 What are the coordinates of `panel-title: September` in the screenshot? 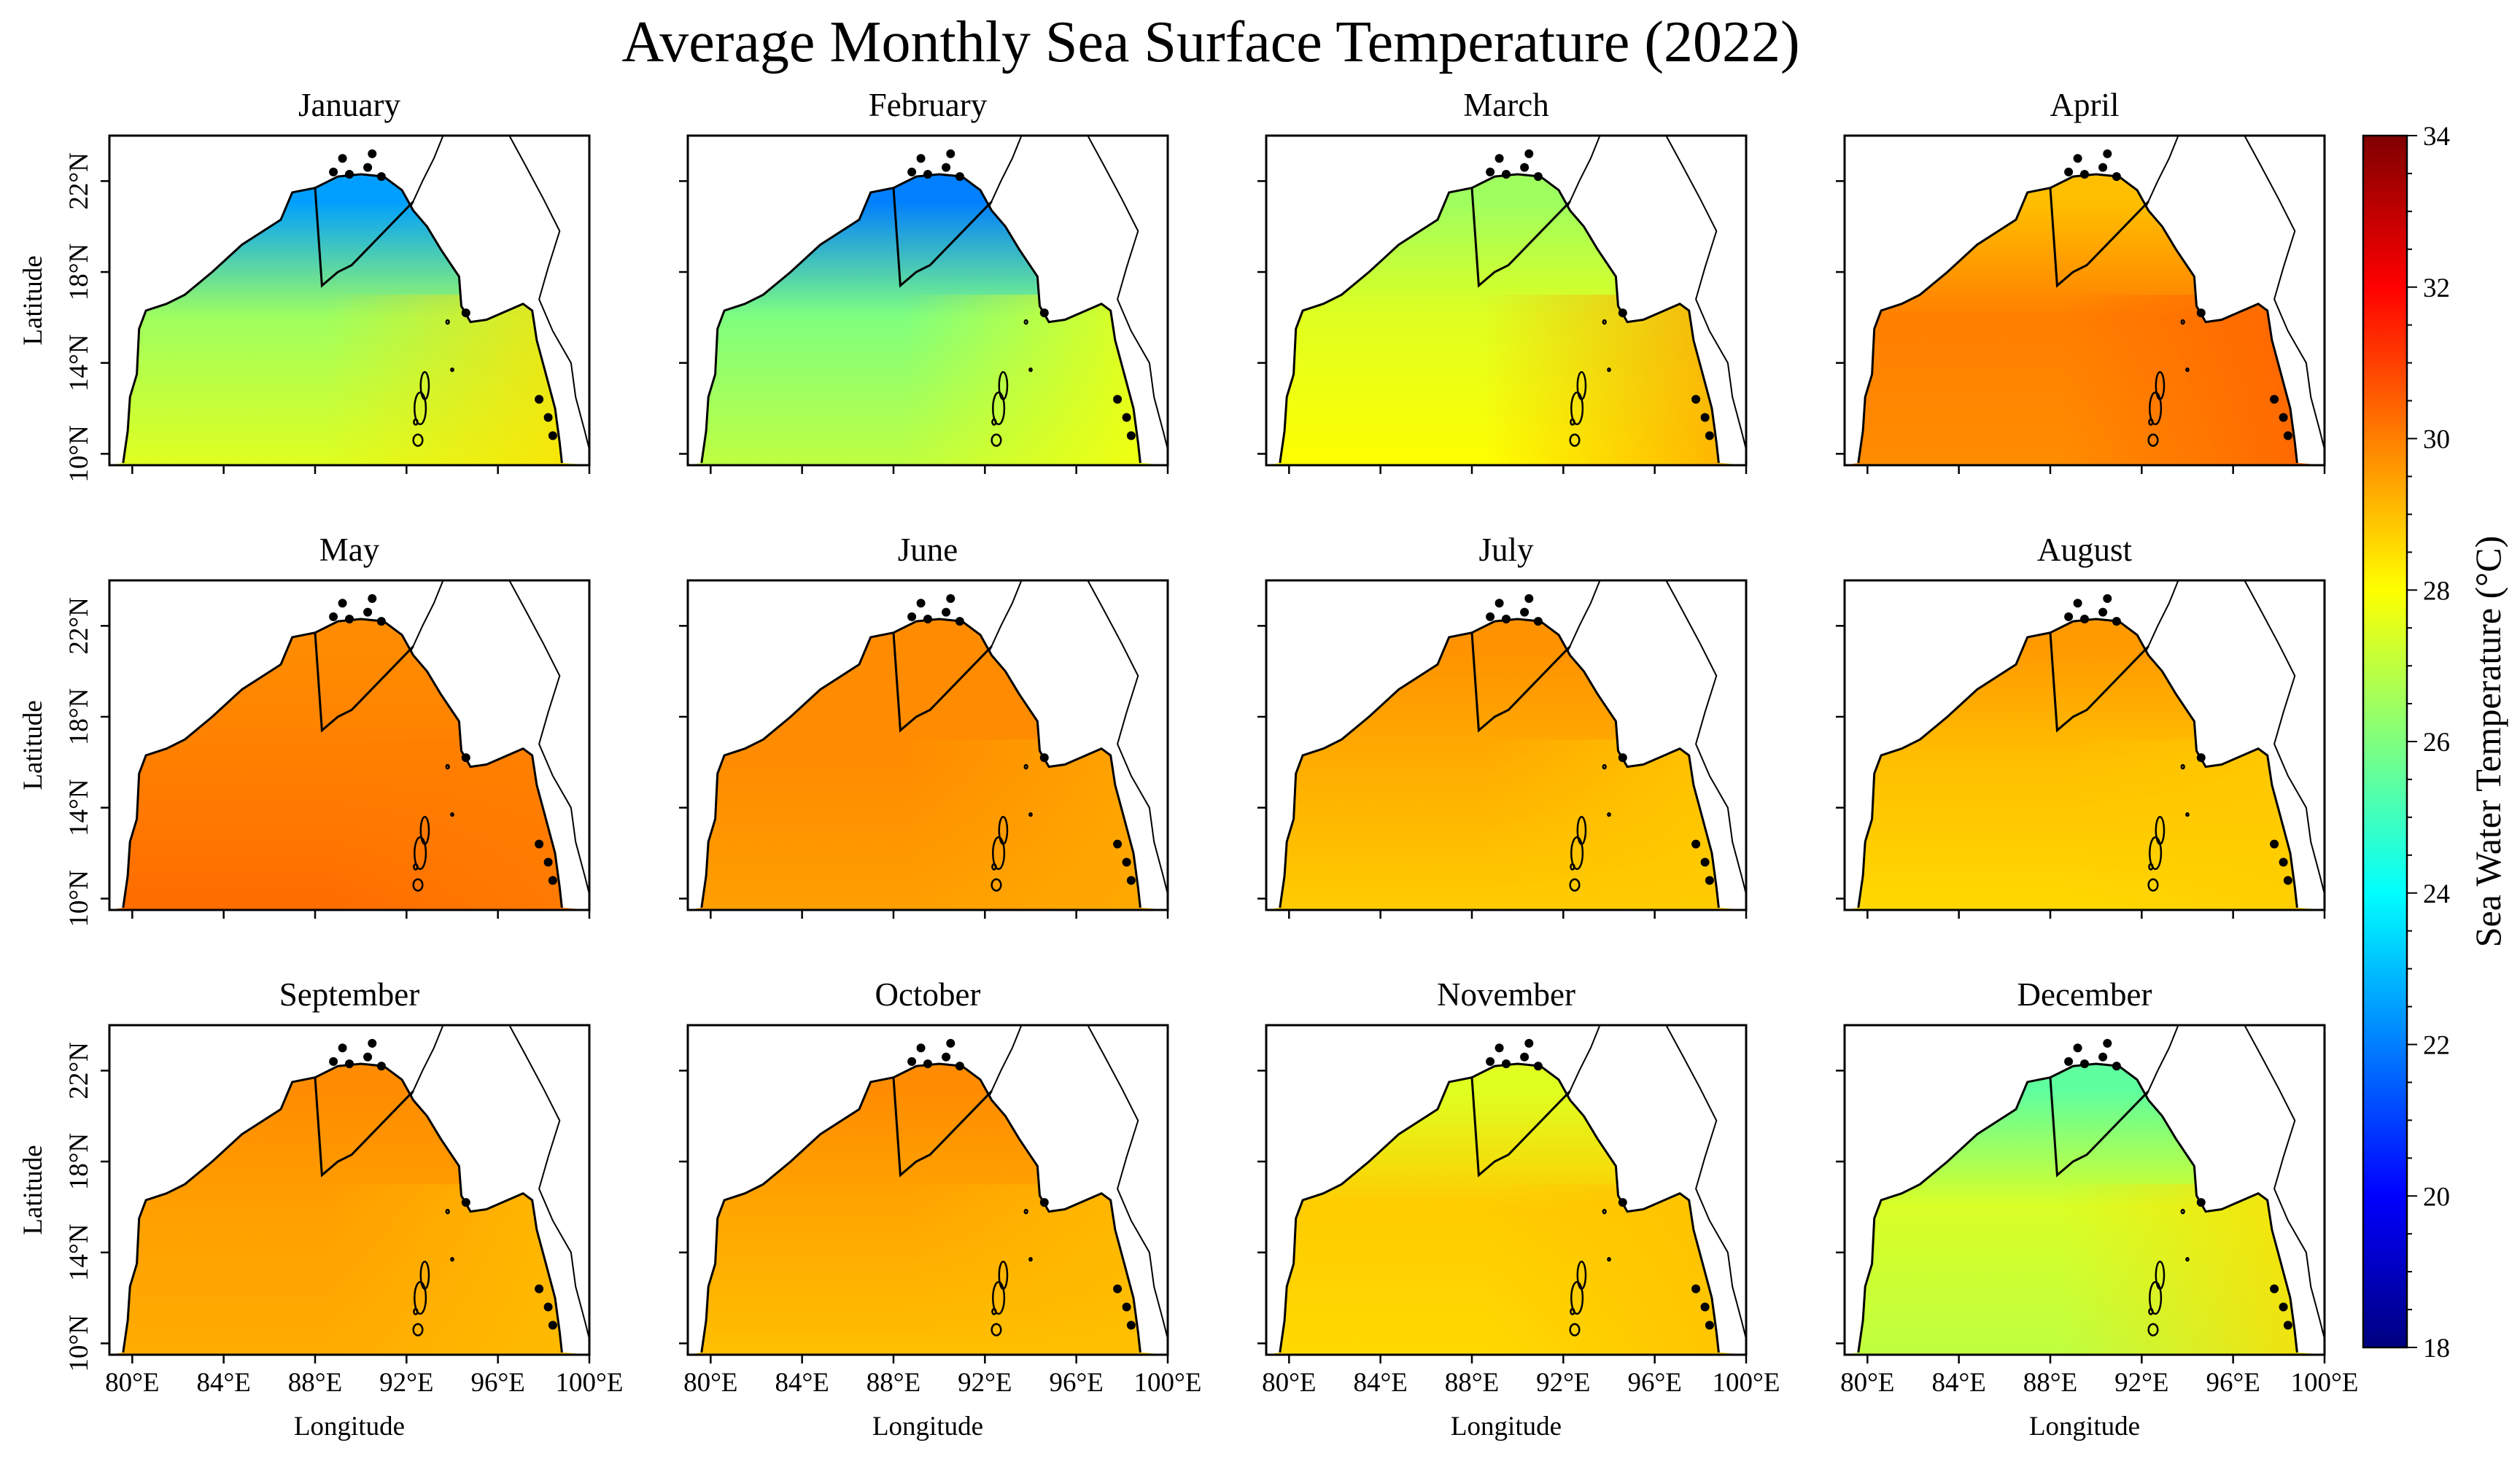 It's located at (349, 994).